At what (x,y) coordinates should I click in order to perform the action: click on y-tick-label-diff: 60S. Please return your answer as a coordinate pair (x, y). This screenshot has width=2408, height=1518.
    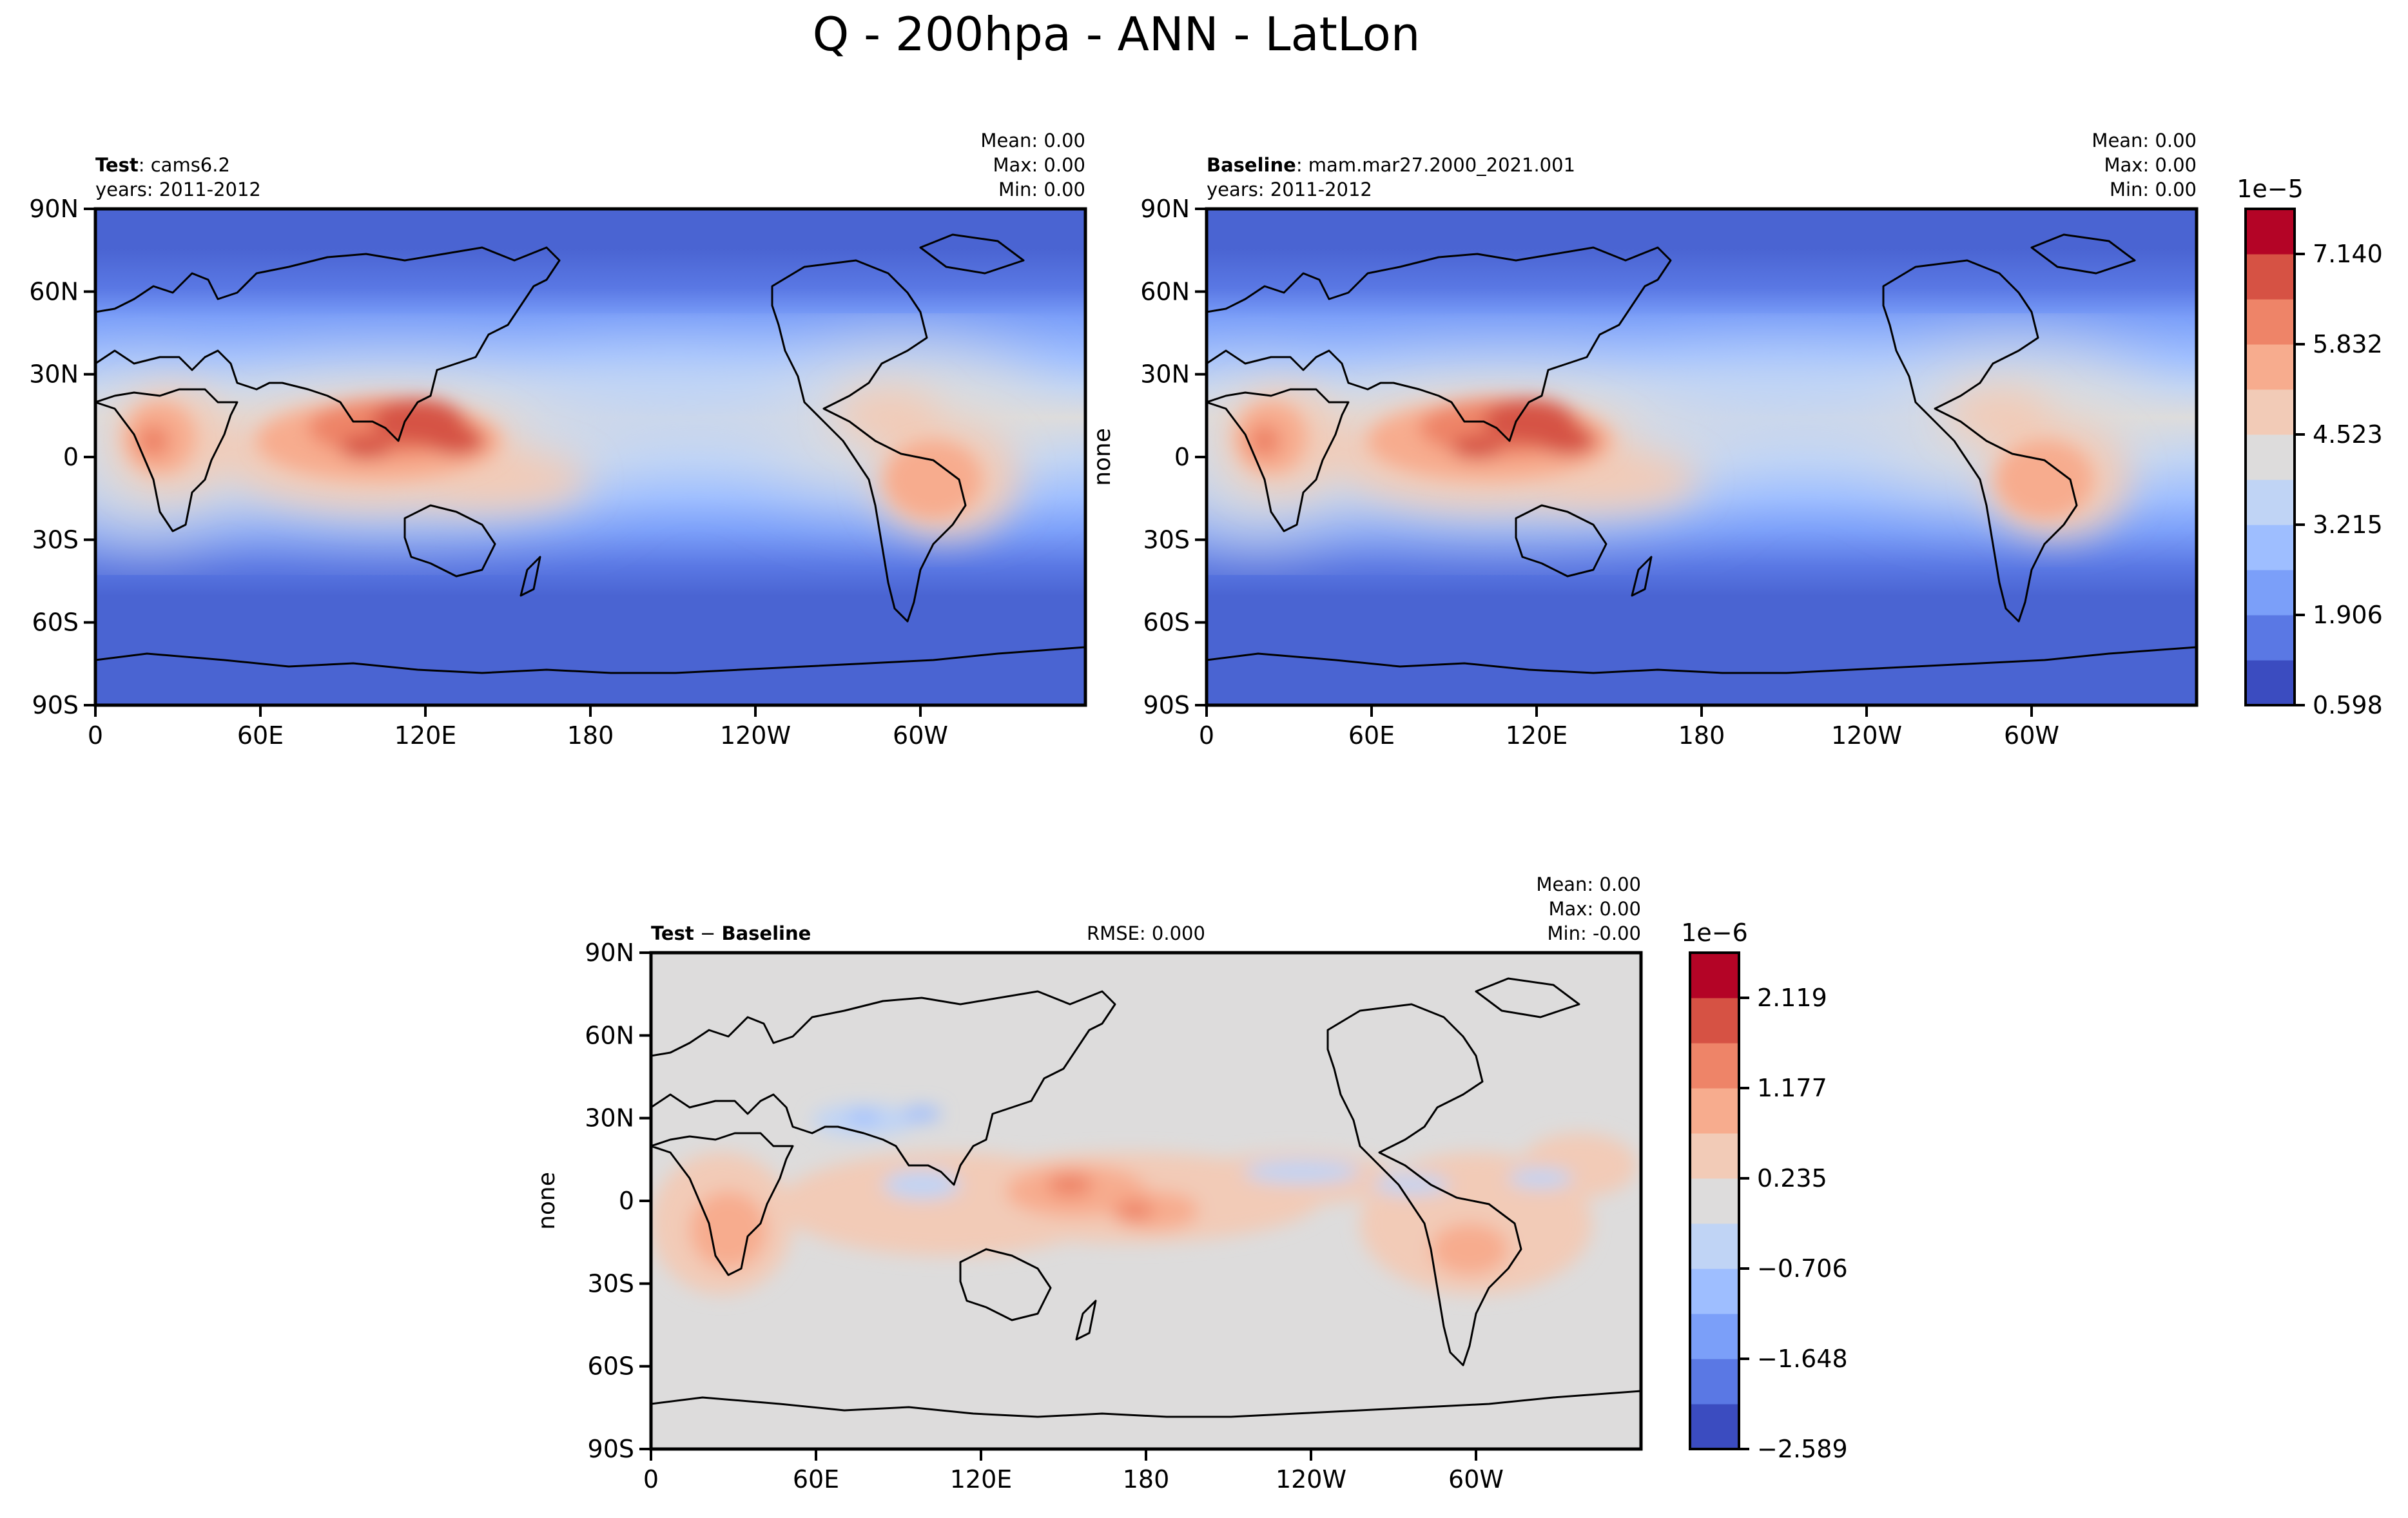
    Looking at the image, I should click on (611, 1366).